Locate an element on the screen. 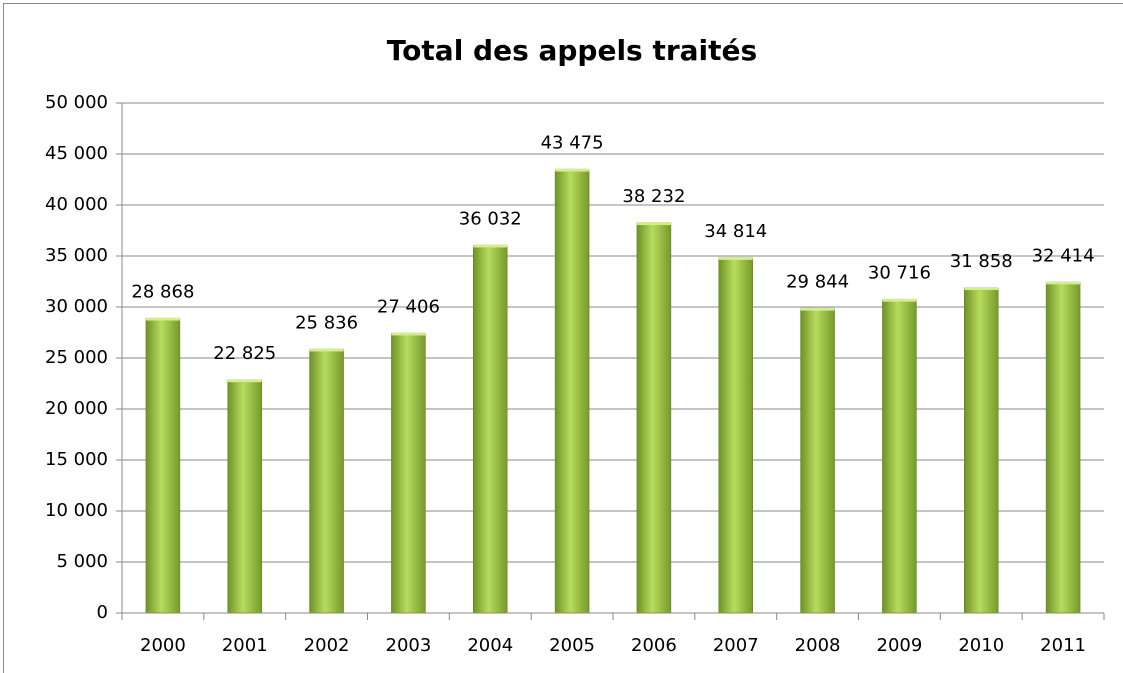  value-label: 43 475 is located at coordinates (572, 143).